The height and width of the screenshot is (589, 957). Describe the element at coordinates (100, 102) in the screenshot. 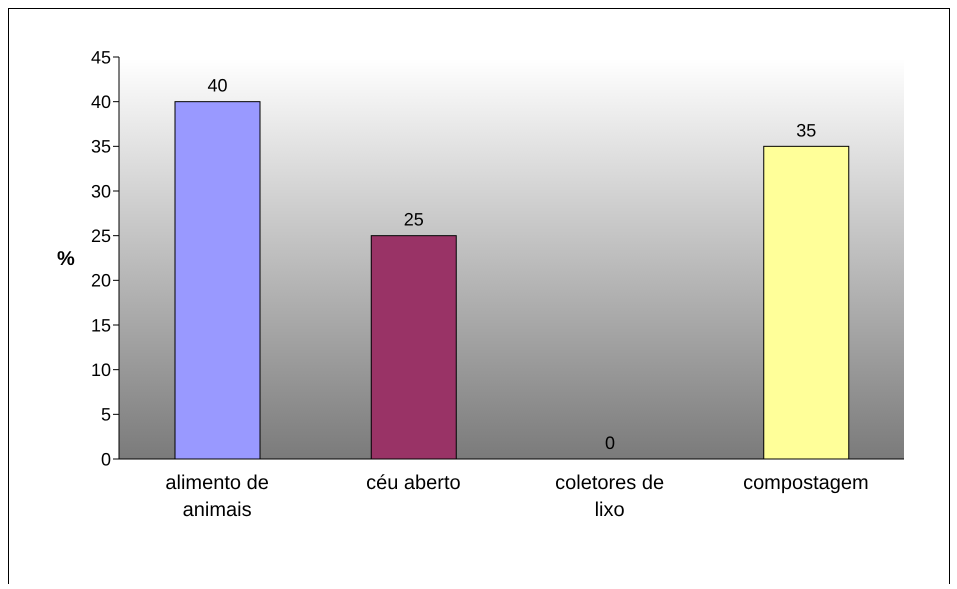

I see `y-tick-label: 40` at that location.